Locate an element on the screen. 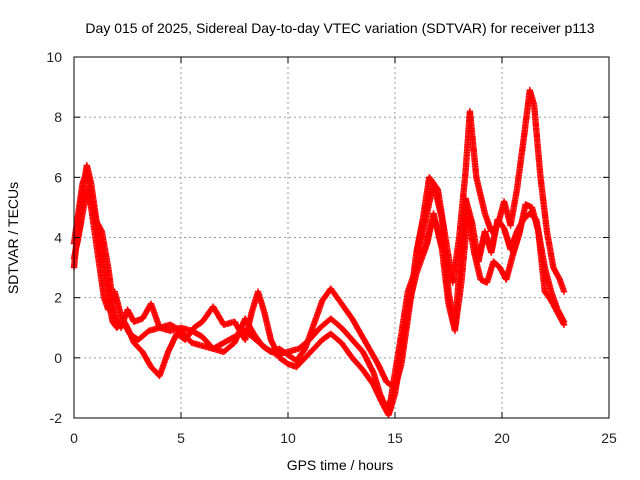 Image resolution: width=640 pixels, height=480 pixels. x-tick-label: 0 is located at coordinates (74, 438).